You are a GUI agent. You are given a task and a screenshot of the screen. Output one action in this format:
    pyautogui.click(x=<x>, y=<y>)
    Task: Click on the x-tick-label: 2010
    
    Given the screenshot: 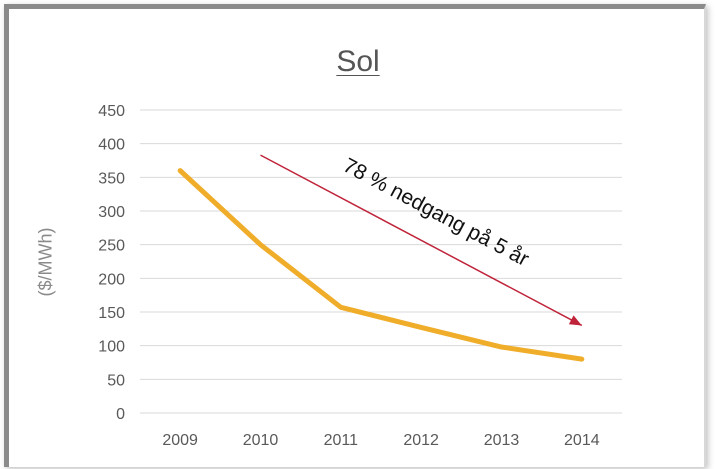 What is the action you would take?
    pyautogui.click(x=261, y=440)
    